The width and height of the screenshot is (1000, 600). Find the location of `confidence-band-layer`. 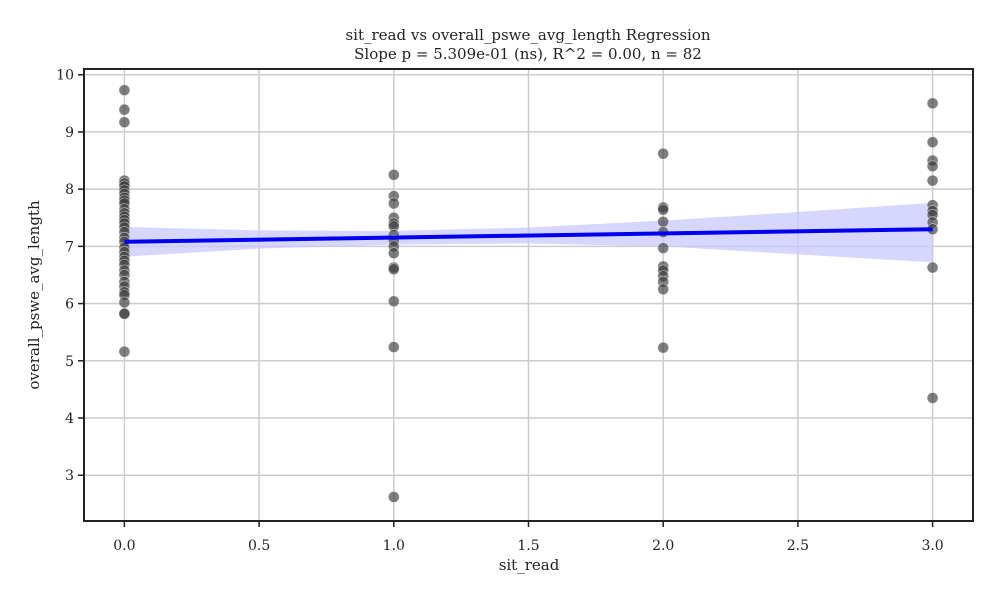

confidence-band-layer is located at coordinates (528, 232).